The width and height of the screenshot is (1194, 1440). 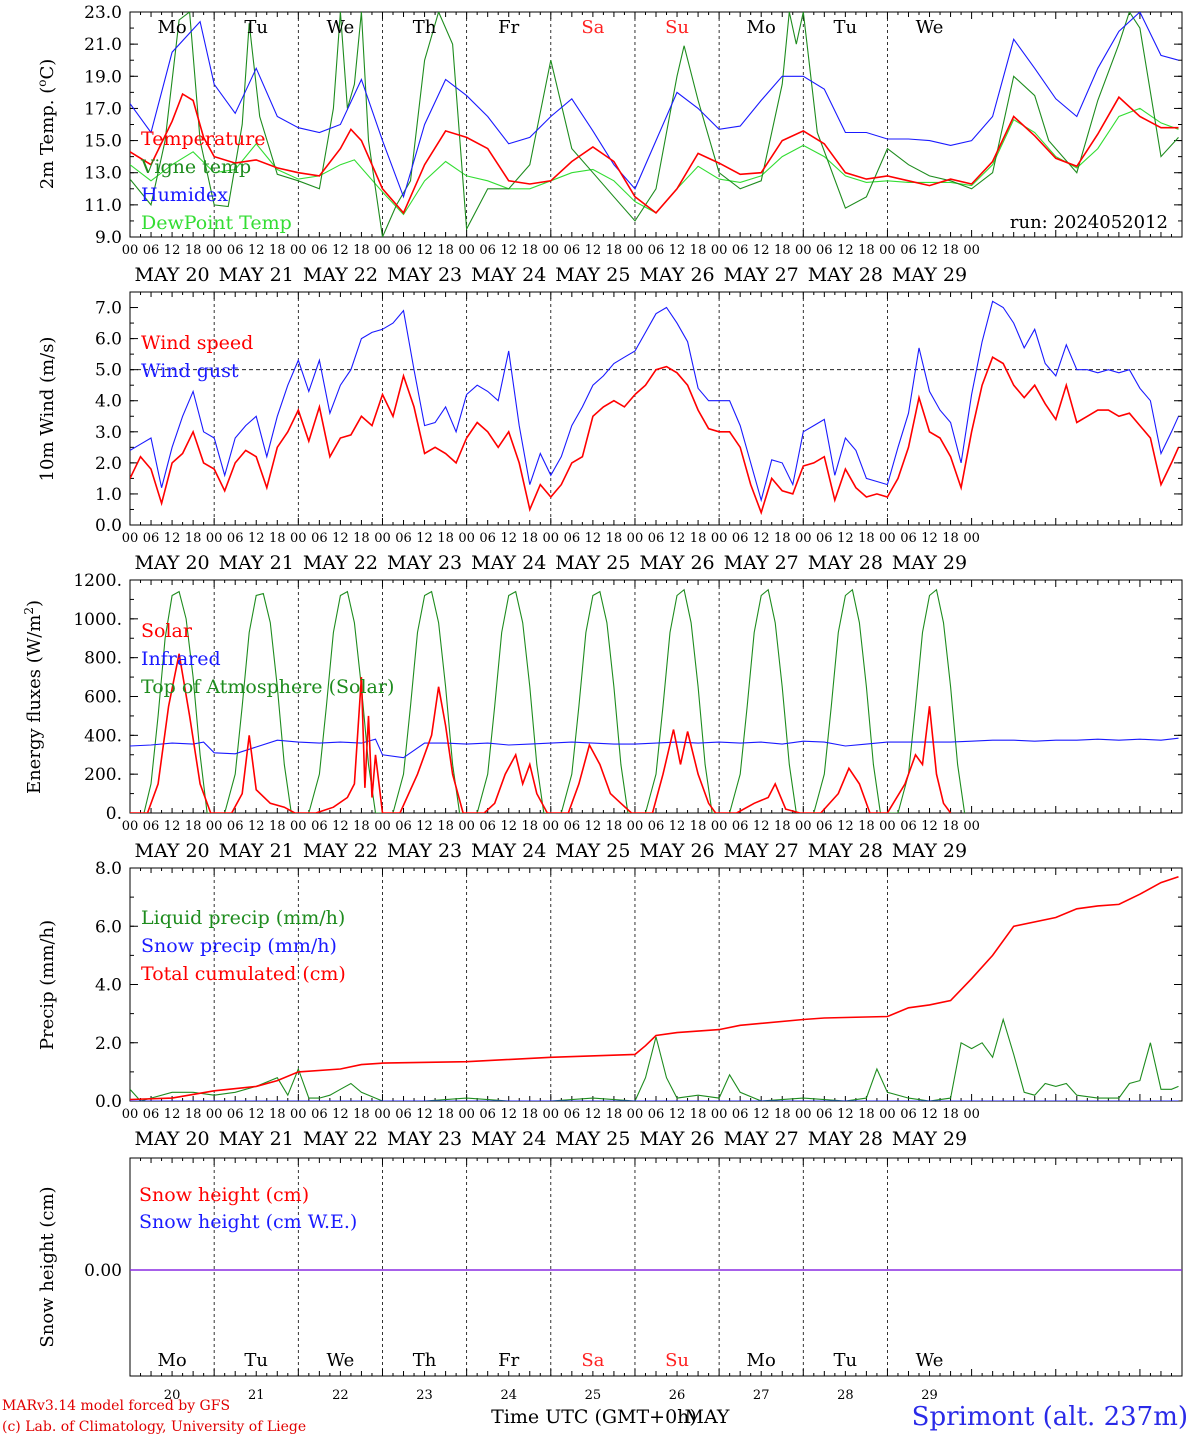 I want to click on legend-entry: Total cumulated (cm), so click(x=243, y=974).